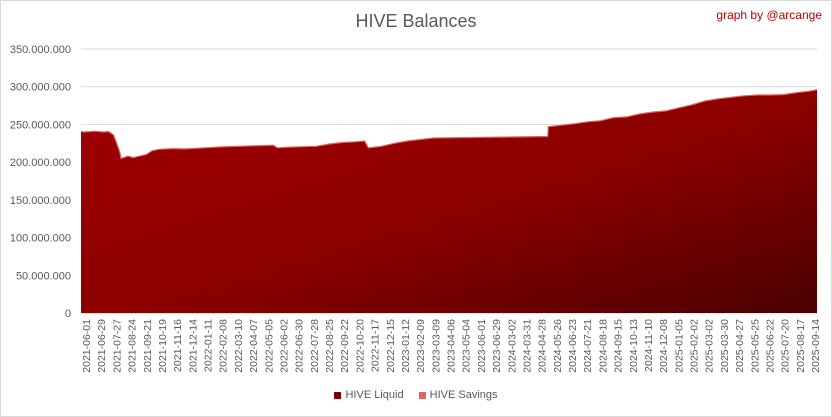 The width and height of the screenshot is (832, 417). What do you see at coordinates (755, 346) in the screenshot?
I see `x-tick-label: 2025-05-25` at bounding box center [755, 346].